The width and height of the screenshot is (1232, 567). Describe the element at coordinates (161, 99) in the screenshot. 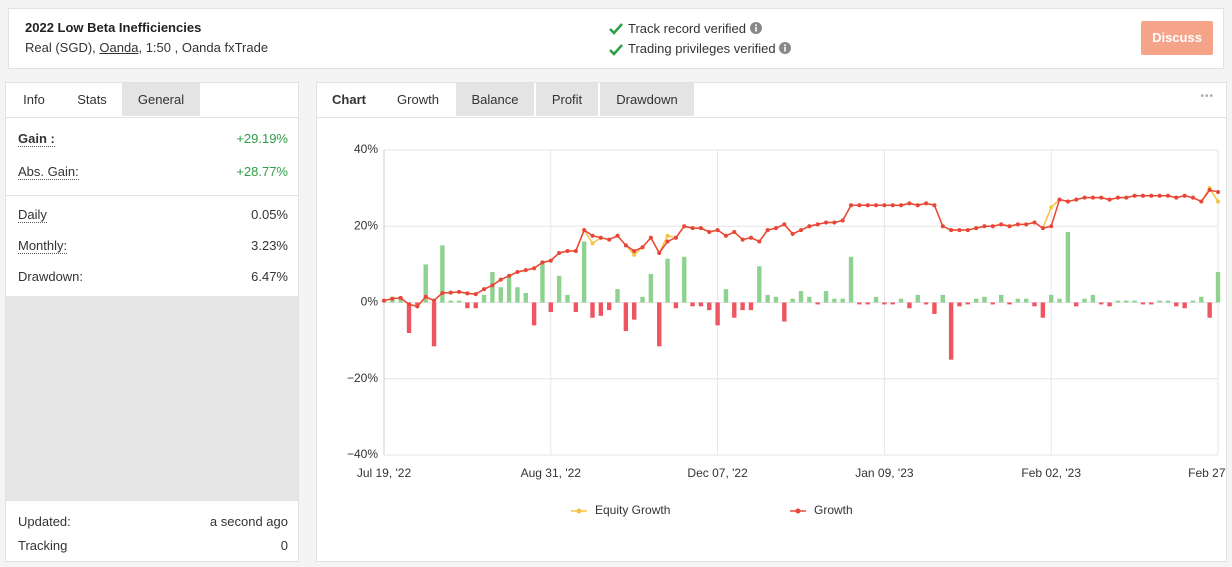

I see `tab: General` at that location.